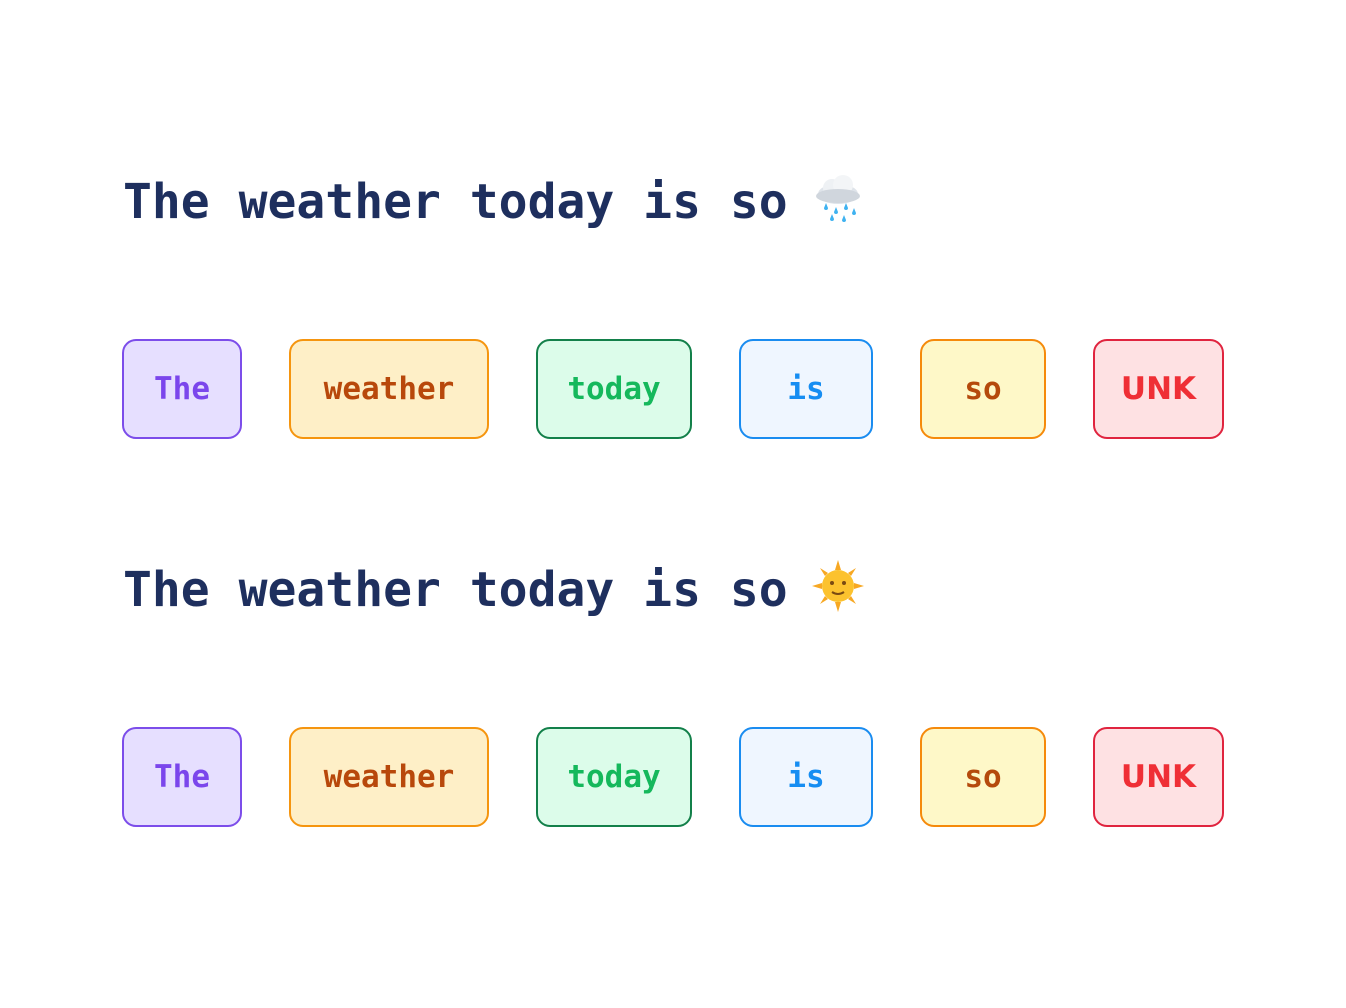 The height and width of the screenshot is (1008, 1346). What do you see at coordinates (838, 198) in the screenshot?
I see `cloud-with-rain-icon` at bounding box center [838, 198].